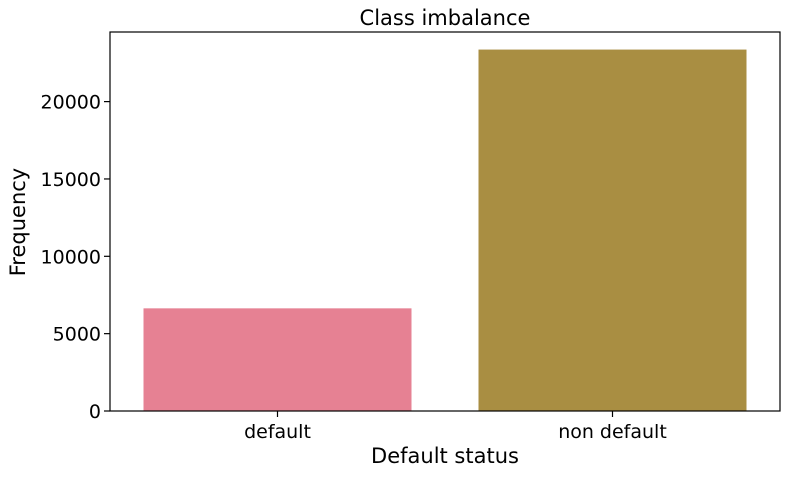 This screenshot has height=479, width=786. Describe the element at coordinates (445, 18) in the screenshot. I see `chart-title: Class imbalance` at that location.